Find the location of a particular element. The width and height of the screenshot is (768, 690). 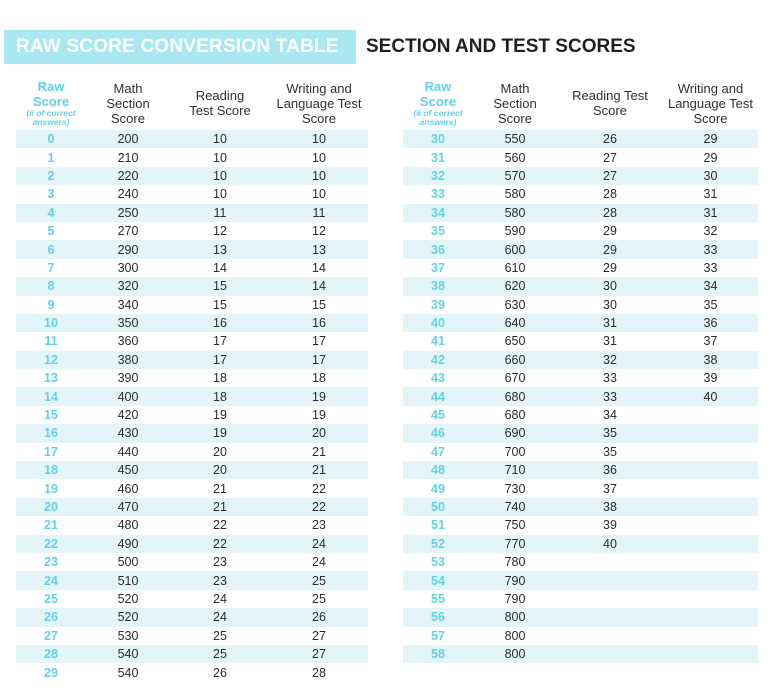

table-row: 56 800 is located at coordinates (580, 617).